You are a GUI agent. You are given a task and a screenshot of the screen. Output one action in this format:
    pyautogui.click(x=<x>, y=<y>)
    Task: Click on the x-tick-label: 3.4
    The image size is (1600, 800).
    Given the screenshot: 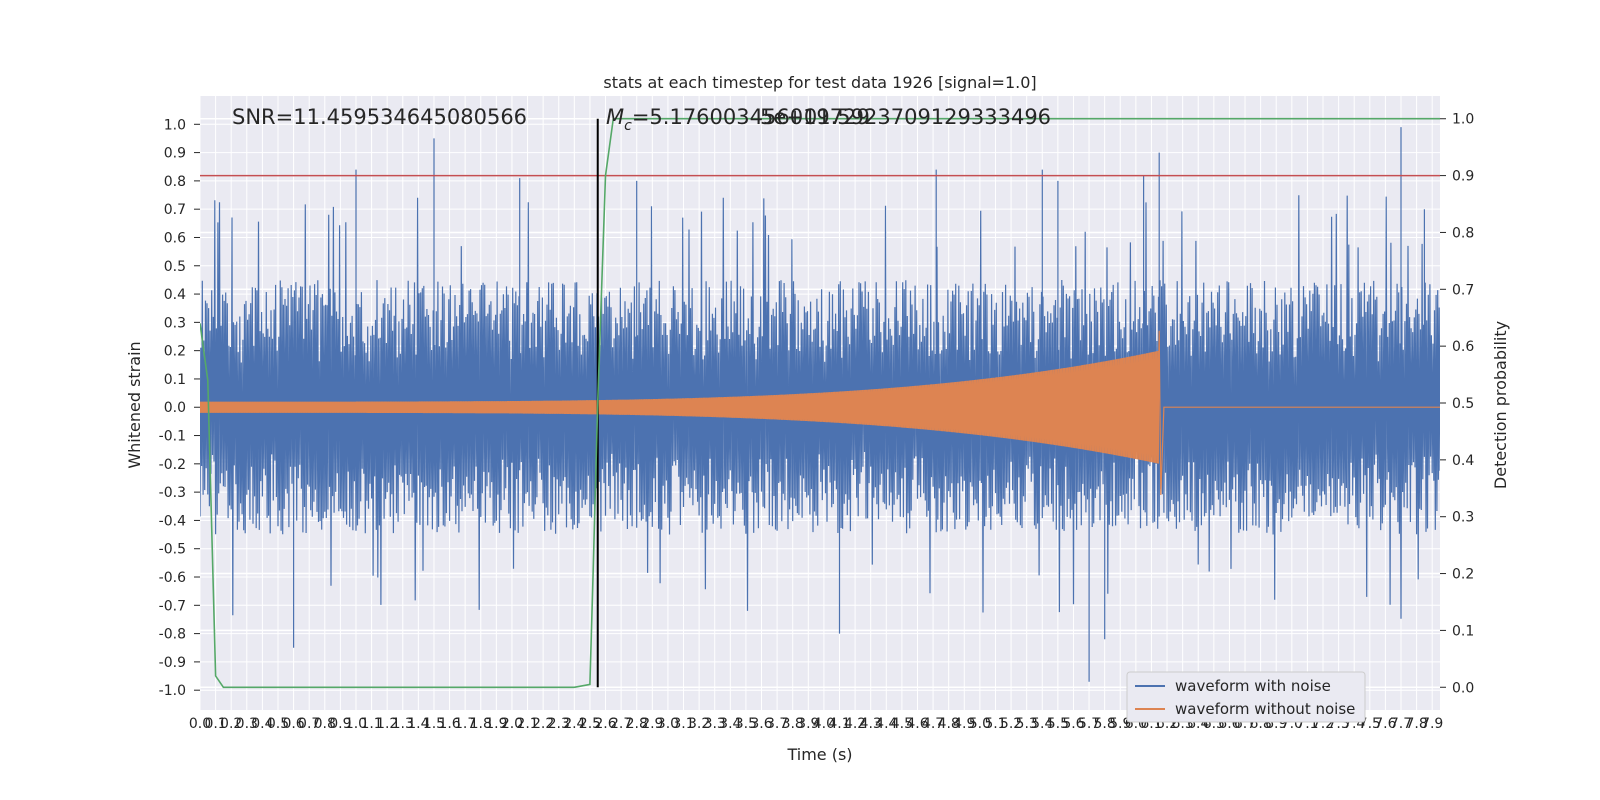 What is the action you would take?
    pyautogui.click(x=730, y=724)
    